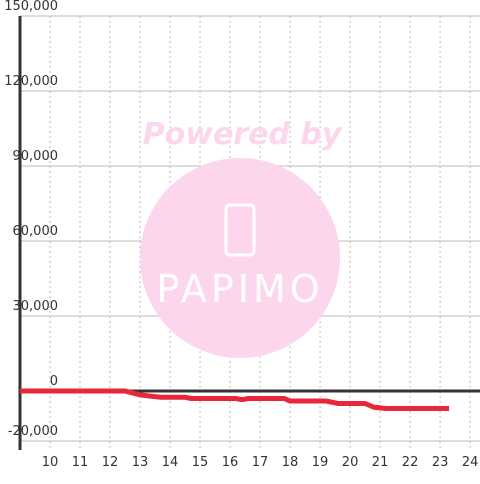 The image size is (480, 484). I want to click on x-tick-label: 24, so click(470, 462).